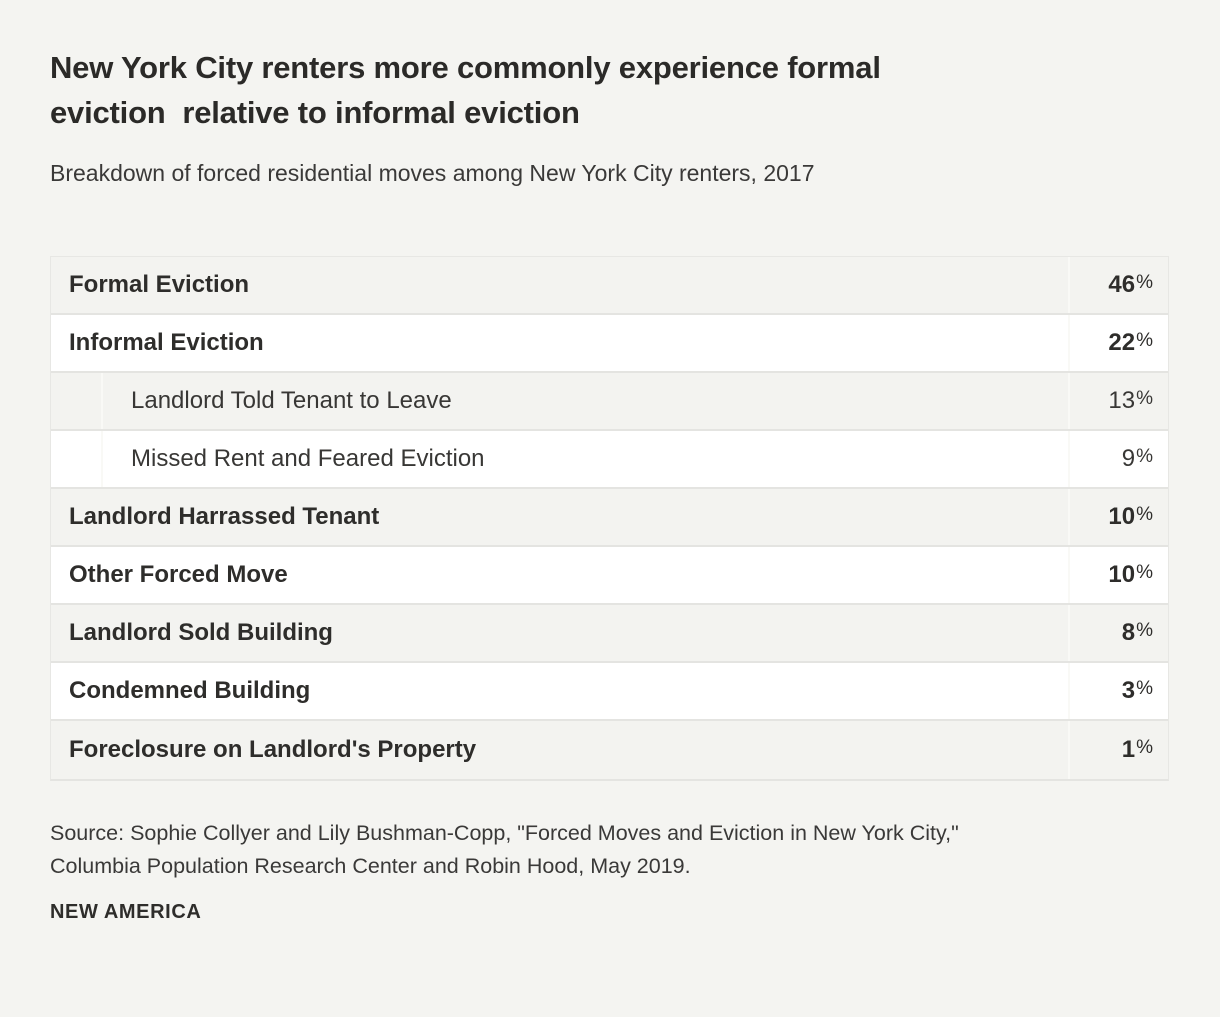 This screenshot has width=1220, height=1017. What do you see at coordinates (1128, 458) in the screenshot?
I see `row-value-number: 9` at bounding box center [1128, 458].